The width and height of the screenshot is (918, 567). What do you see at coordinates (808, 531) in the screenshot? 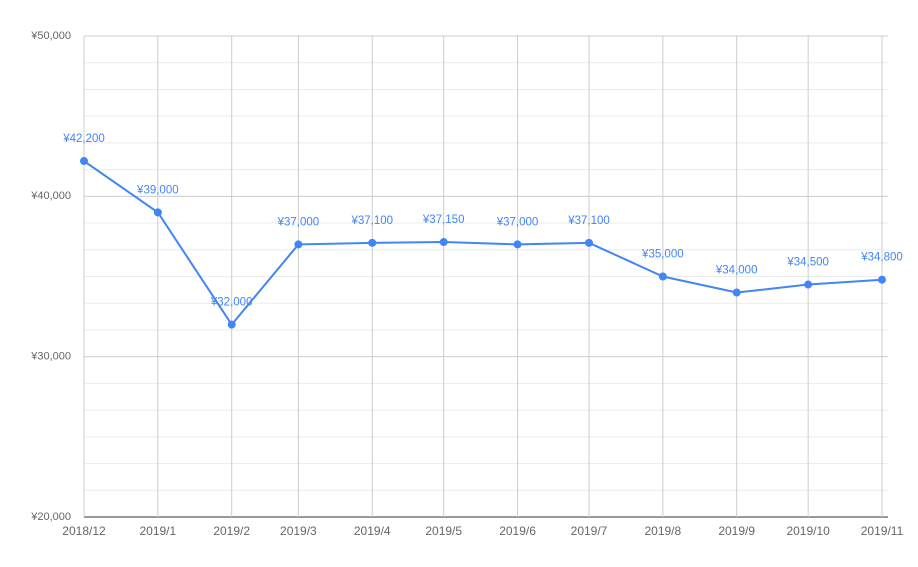
I see `x-tick-label: 2019/10` at bounding box center [808, 531].